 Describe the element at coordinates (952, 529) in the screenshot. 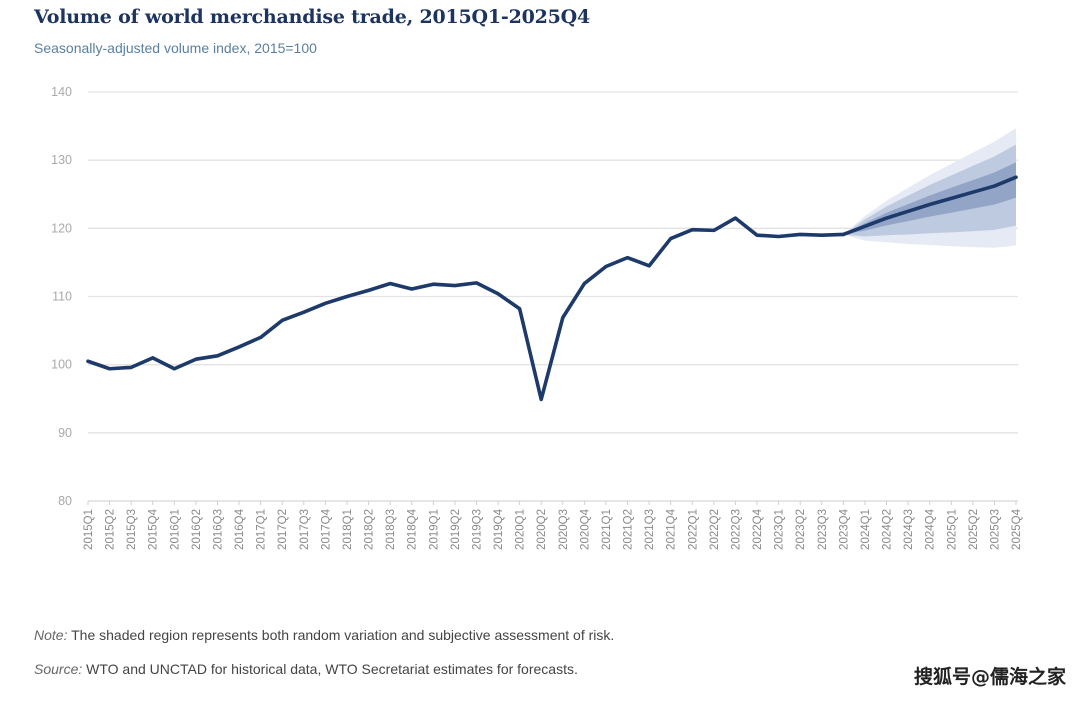

I see `x-tick-label: 2025Q1` at that location.